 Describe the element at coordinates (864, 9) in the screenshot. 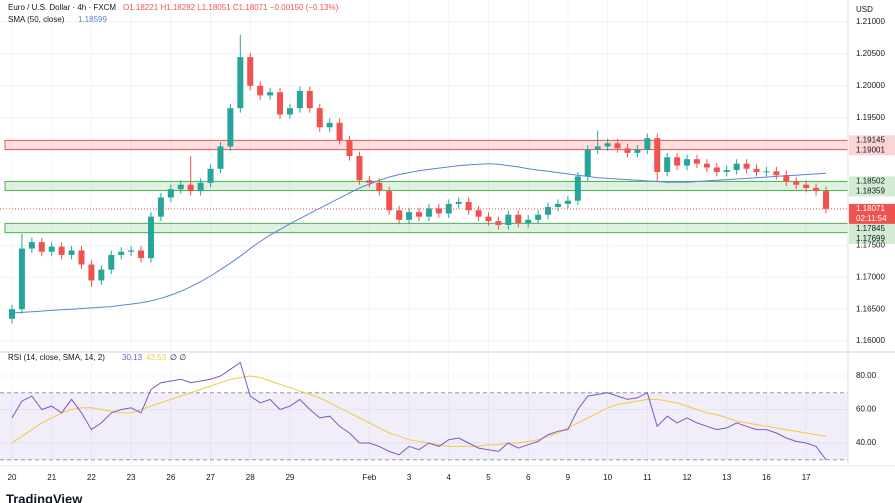

I see `currency: USD` at that location.